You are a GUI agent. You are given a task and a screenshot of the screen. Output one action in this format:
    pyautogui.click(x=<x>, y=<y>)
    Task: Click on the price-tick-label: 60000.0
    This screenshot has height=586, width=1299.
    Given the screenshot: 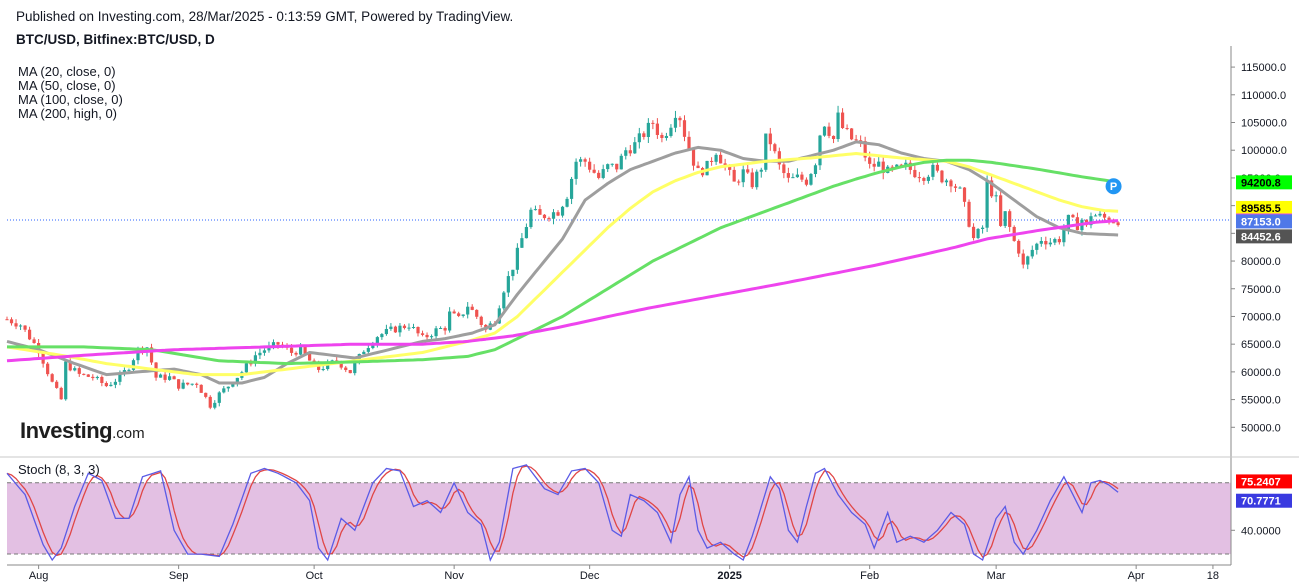 What is the action you would take?
    pyautogui.click(x=1261, y=373)
    